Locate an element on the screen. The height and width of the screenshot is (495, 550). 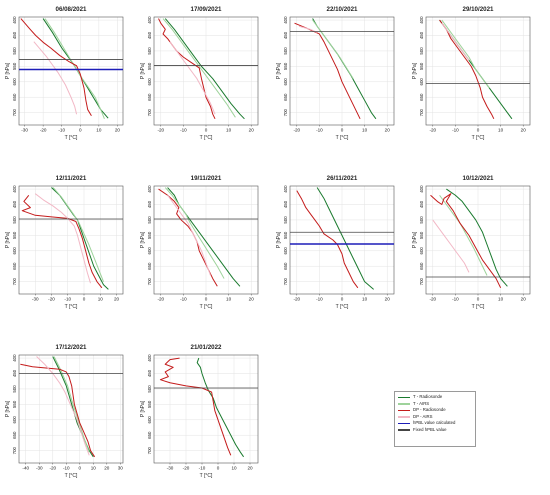
panel-title: 21/01/2022 is located at coordinates (207, 347).